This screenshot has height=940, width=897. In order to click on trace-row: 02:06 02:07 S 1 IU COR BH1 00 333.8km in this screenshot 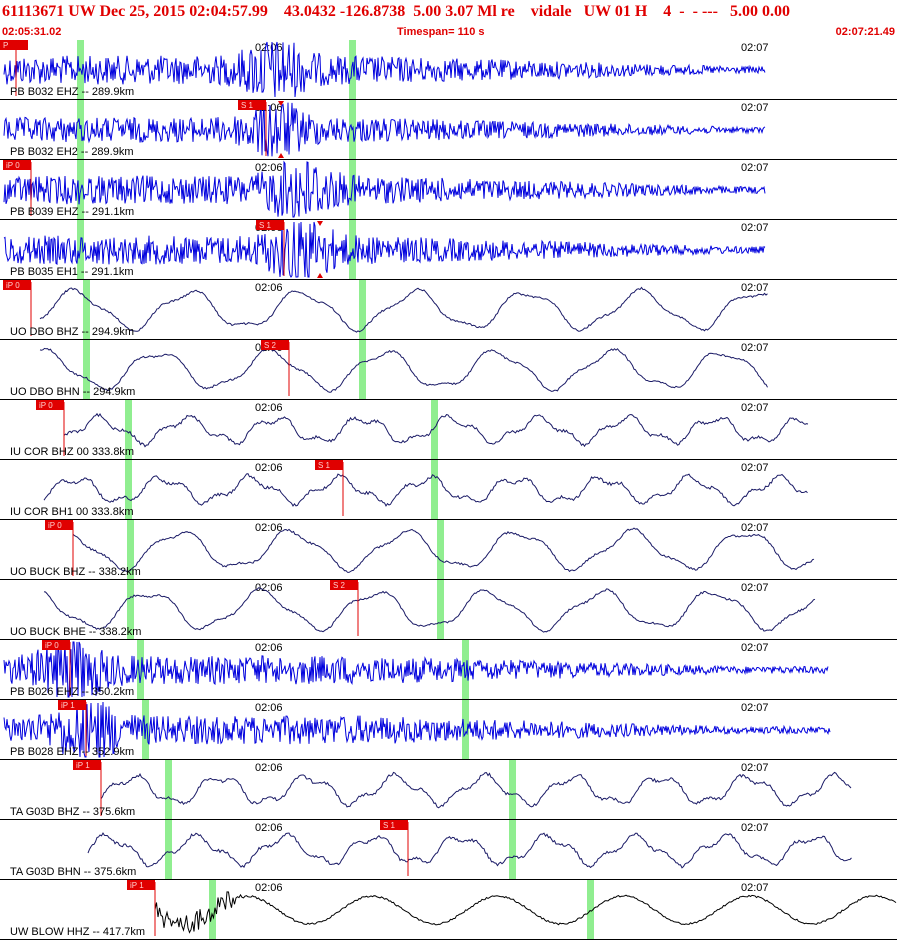, I will do `click(448, 490)`.